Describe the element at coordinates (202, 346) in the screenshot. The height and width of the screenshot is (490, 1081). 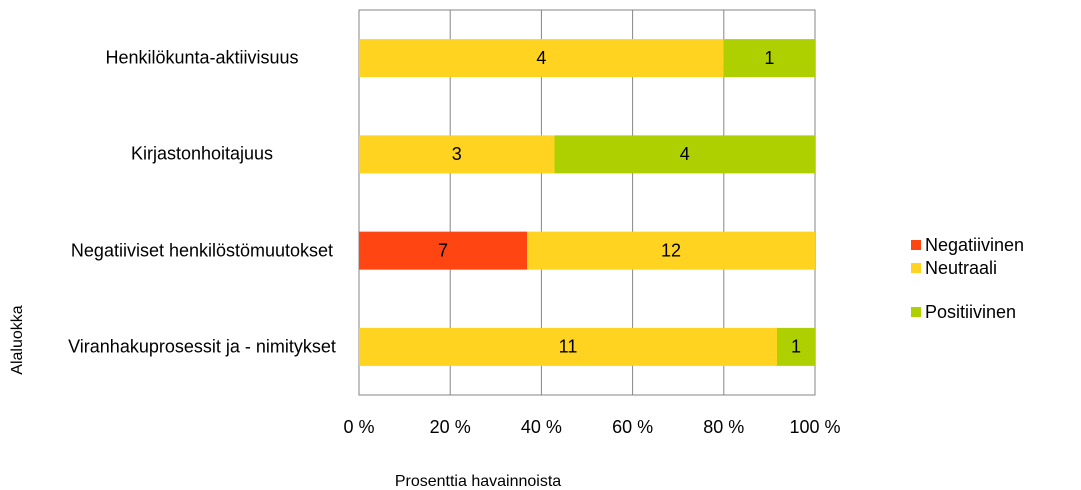
I see `y-tick-label: Viranhakuprosessit ja - nimitykset` at that location.